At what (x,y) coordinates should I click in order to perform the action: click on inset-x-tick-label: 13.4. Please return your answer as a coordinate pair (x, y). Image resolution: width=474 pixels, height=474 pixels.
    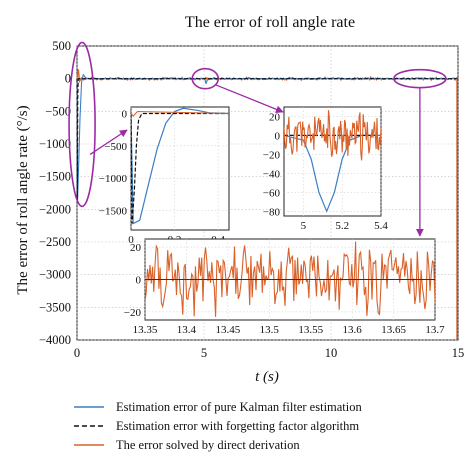
    Looking at the image, I should click on (187, 330).